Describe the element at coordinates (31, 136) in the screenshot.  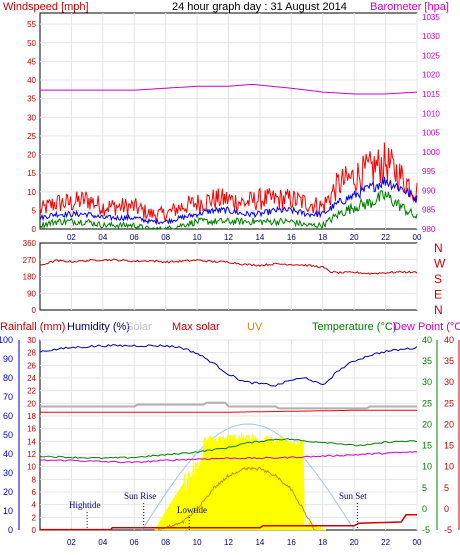
I see `windspeed-tick-label: 25` at that location.